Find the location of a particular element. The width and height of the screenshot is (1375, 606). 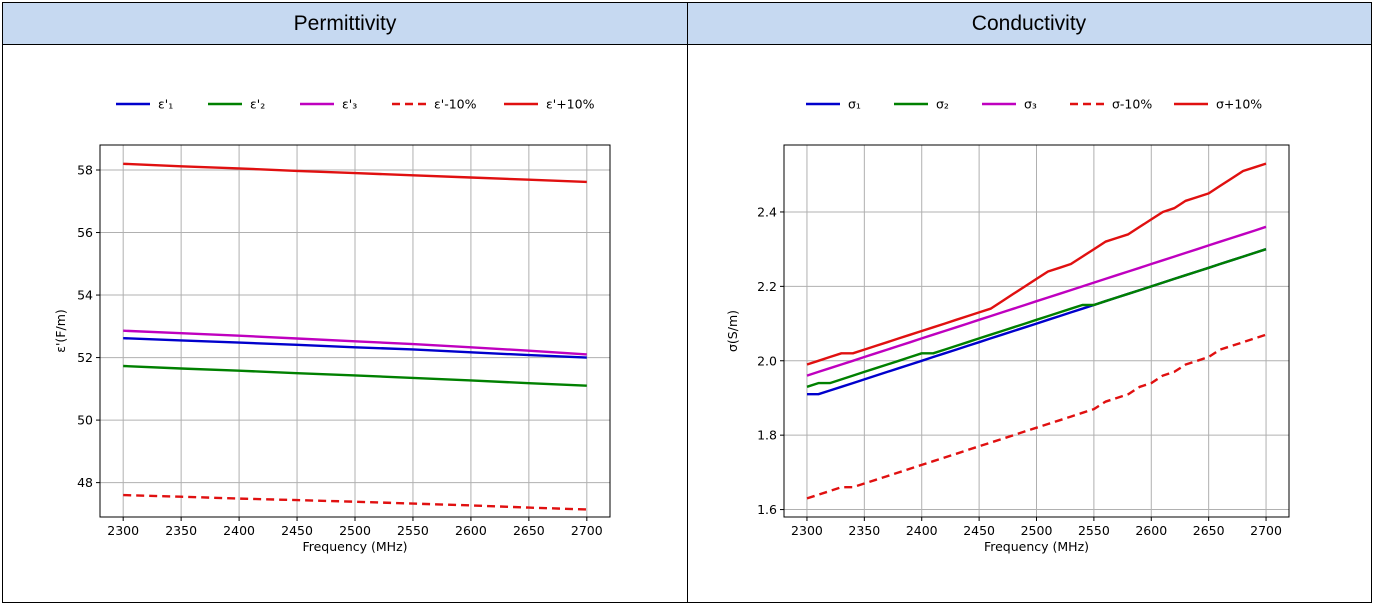

c1-x-tick-label-2: 2400 is located at coordinates (922, 530).